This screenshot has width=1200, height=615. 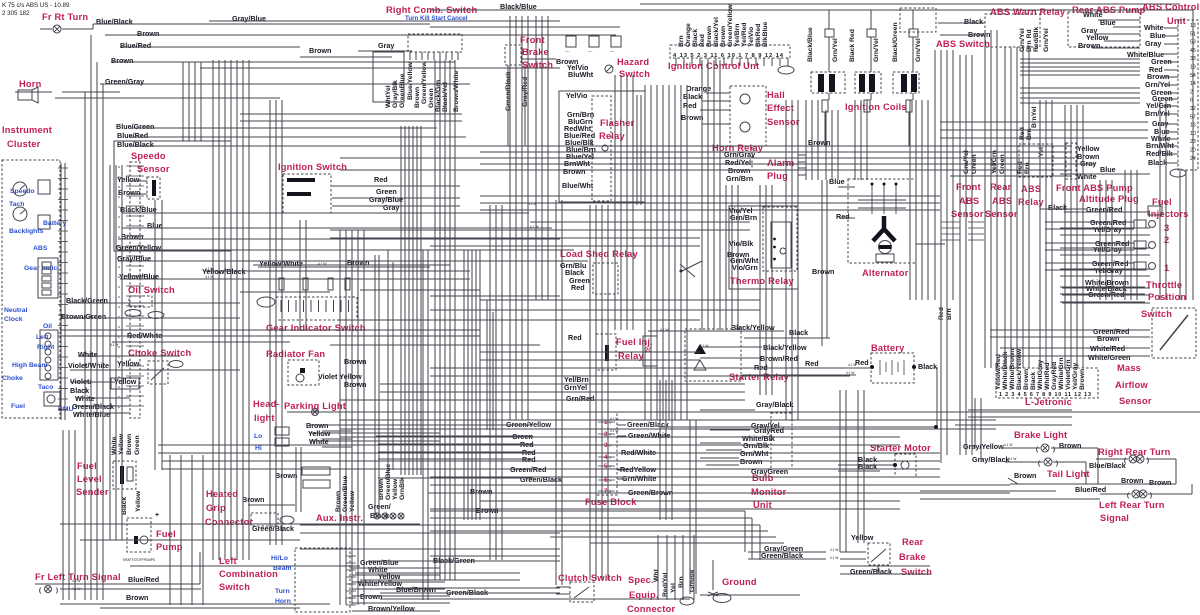 What do you see at coordinates (648, 351) in the screenshot?
I see `svg-text: 20` at bounding box center [648, 351].